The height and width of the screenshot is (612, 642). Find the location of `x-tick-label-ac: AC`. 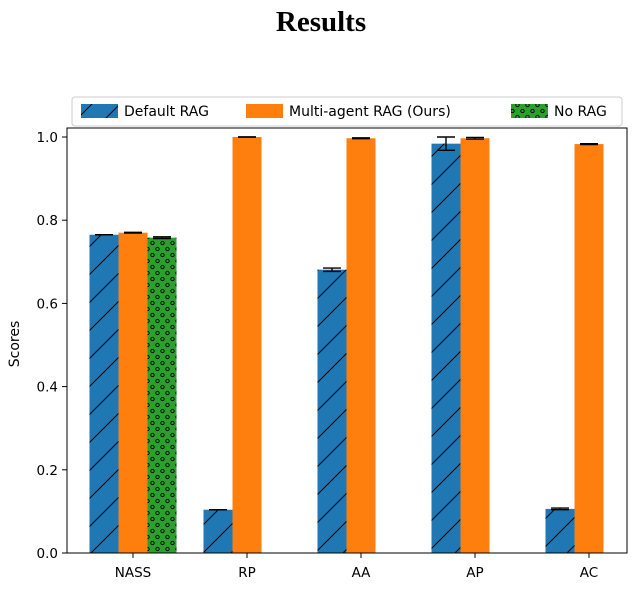

x-tick-label-ac: AC is located at coordinates (589, 573).